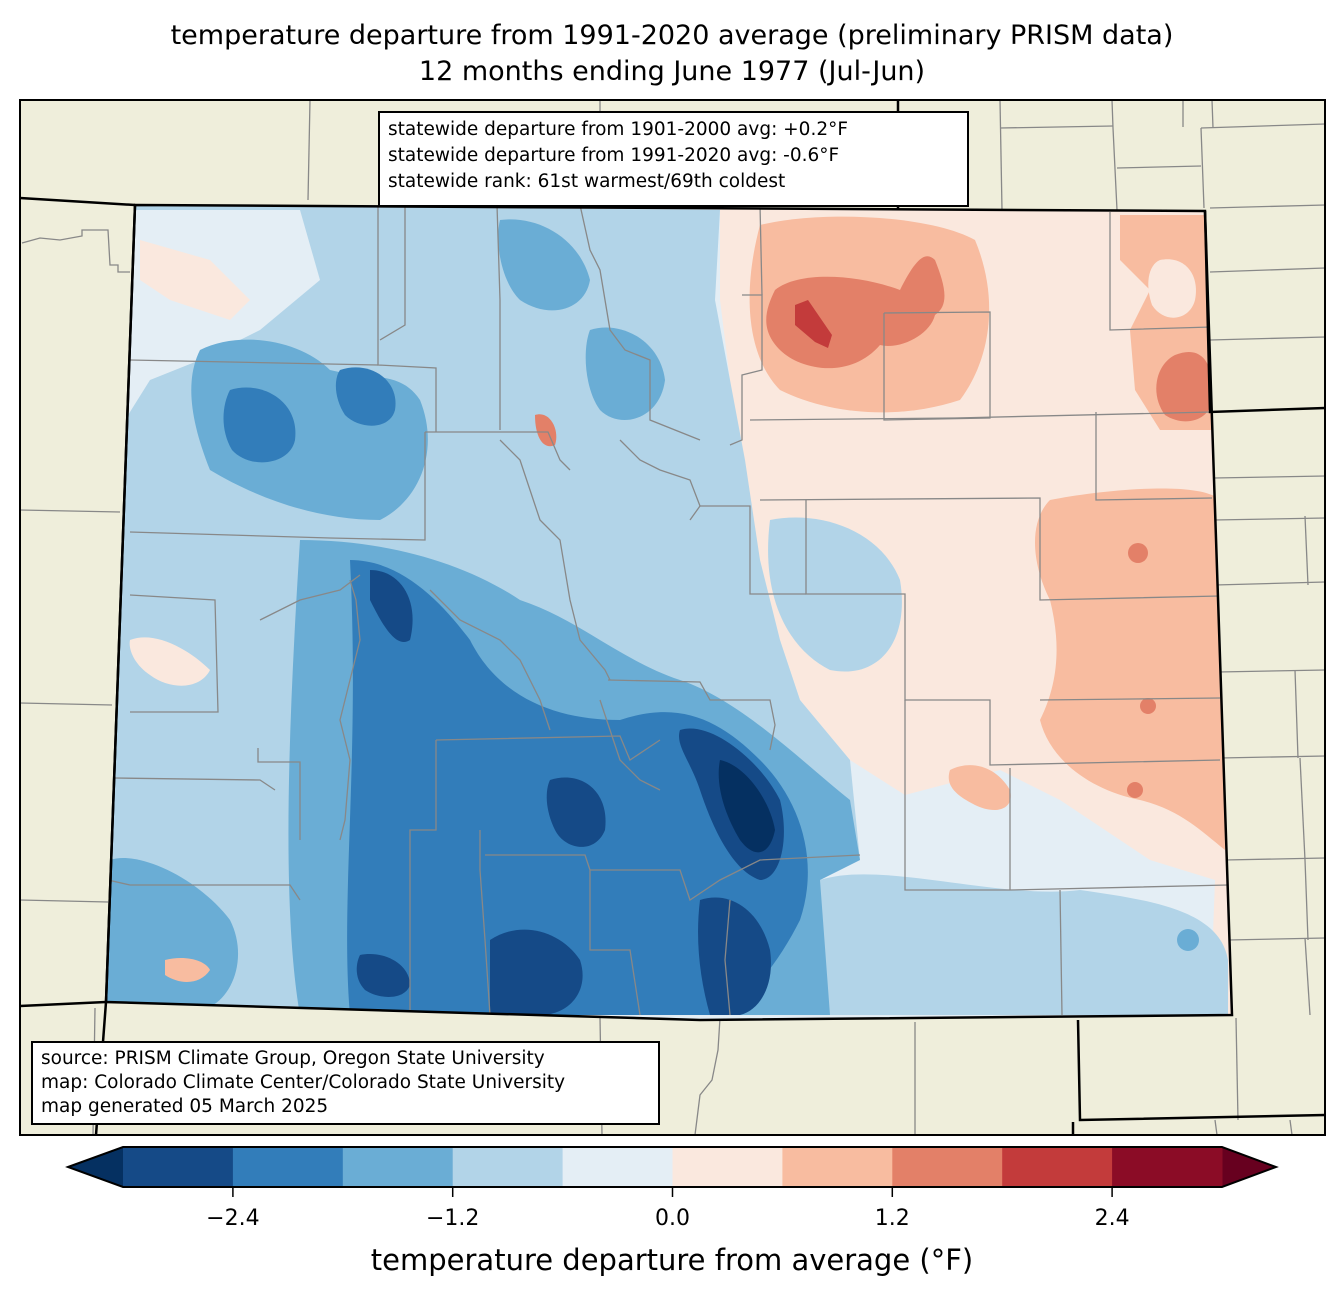  What do you see at coordinates (672, 1260) in the screenshot?
I see `colorbar-label: temperature departure from average (°F)` at bounding box center [672, 1260].